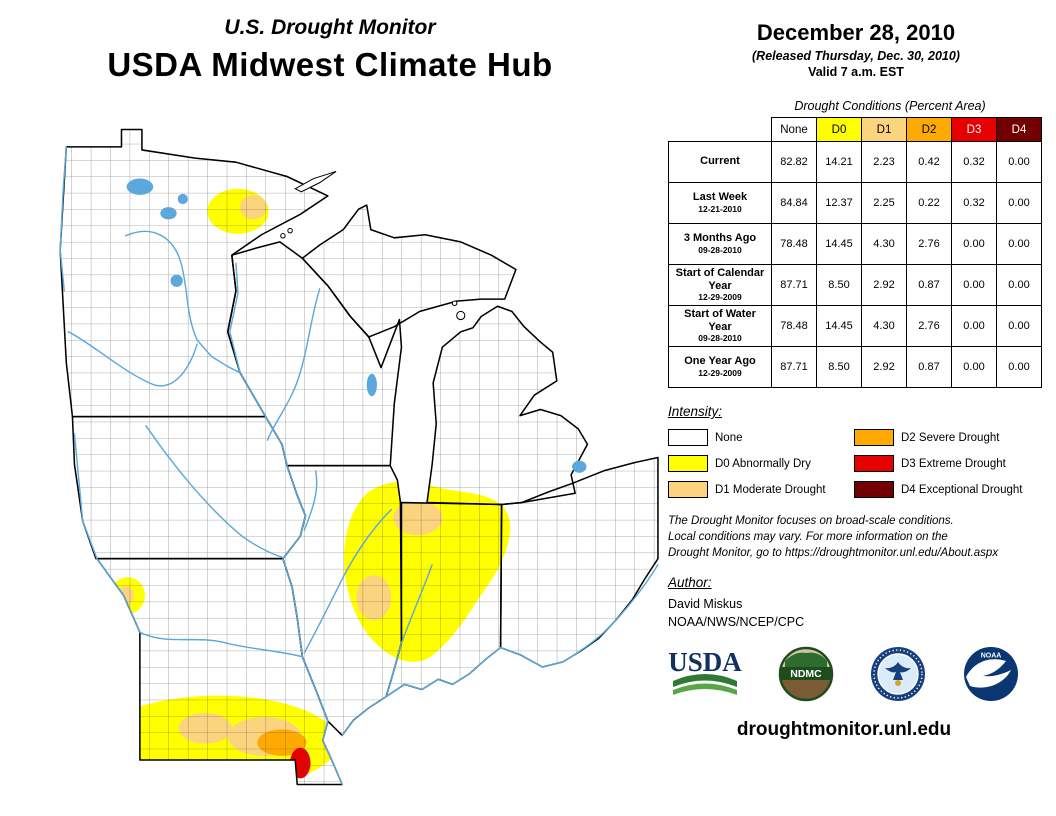 The width and height of the screenshot is (1056, 816). I want to click on red-river, so click(63, 219).